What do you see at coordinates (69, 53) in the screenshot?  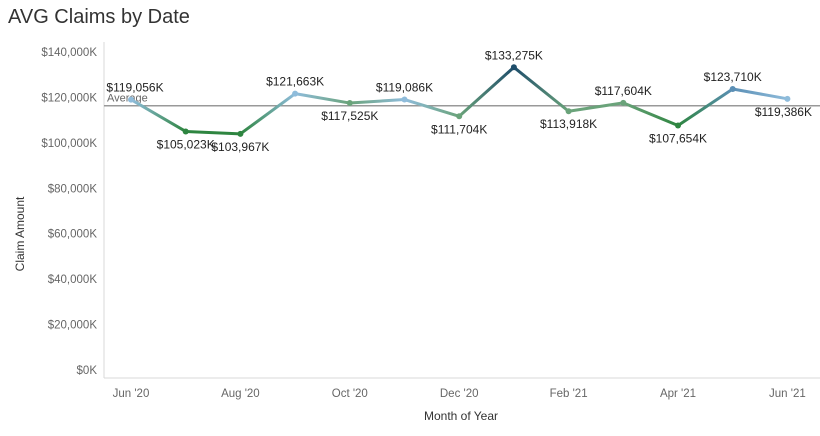 I see `y-tick-label: $140,000K` at bounding box center [69, 53].